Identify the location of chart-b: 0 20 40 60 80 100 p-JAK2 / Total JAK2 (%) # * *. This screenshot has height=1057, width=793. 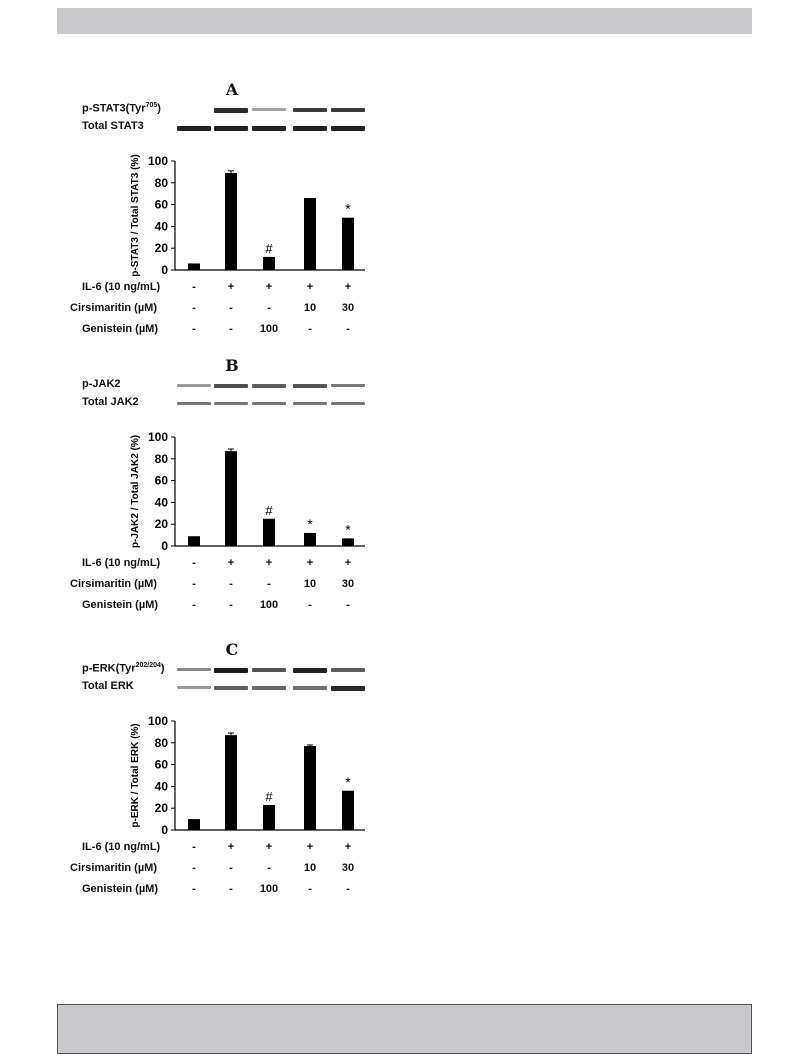
(247, 468).